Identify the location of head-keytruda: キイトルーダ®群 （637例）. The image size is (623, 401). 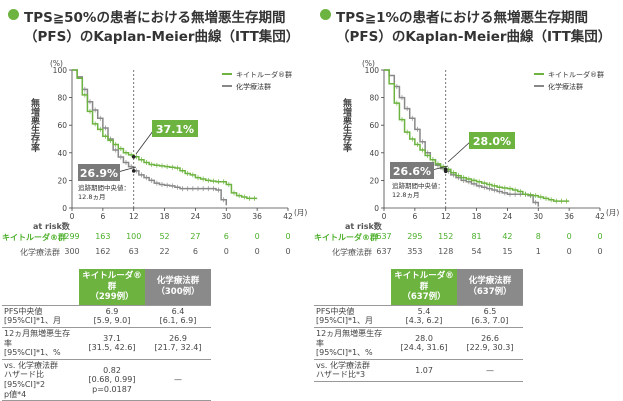
(424, 287).